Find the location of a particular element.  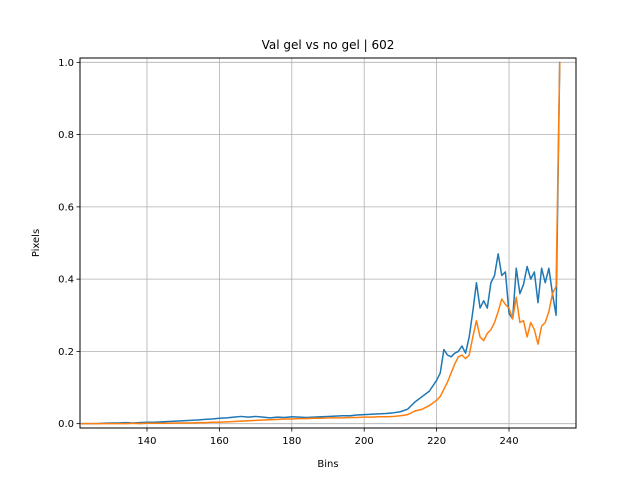

x-tick-label: 220 is located at coordinates (436, 441).